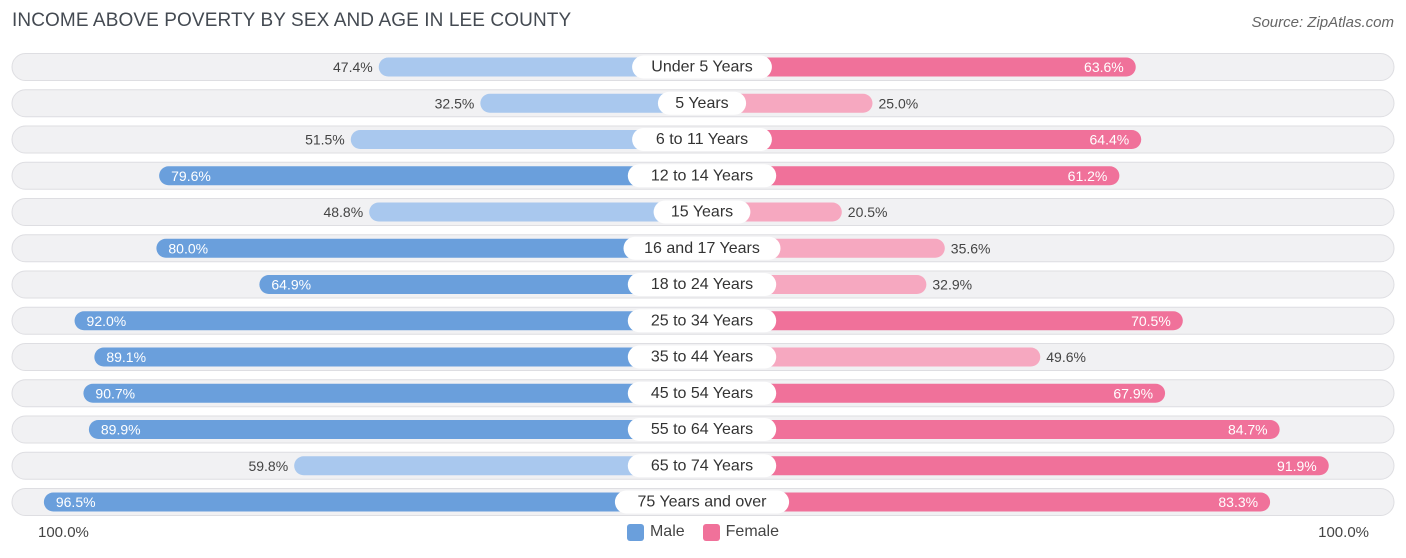 The image size is (1406, 558). Describe the element at coordinates (1248, 430) in the screenshot. I see `female-value-label: 84.7%` at that location.